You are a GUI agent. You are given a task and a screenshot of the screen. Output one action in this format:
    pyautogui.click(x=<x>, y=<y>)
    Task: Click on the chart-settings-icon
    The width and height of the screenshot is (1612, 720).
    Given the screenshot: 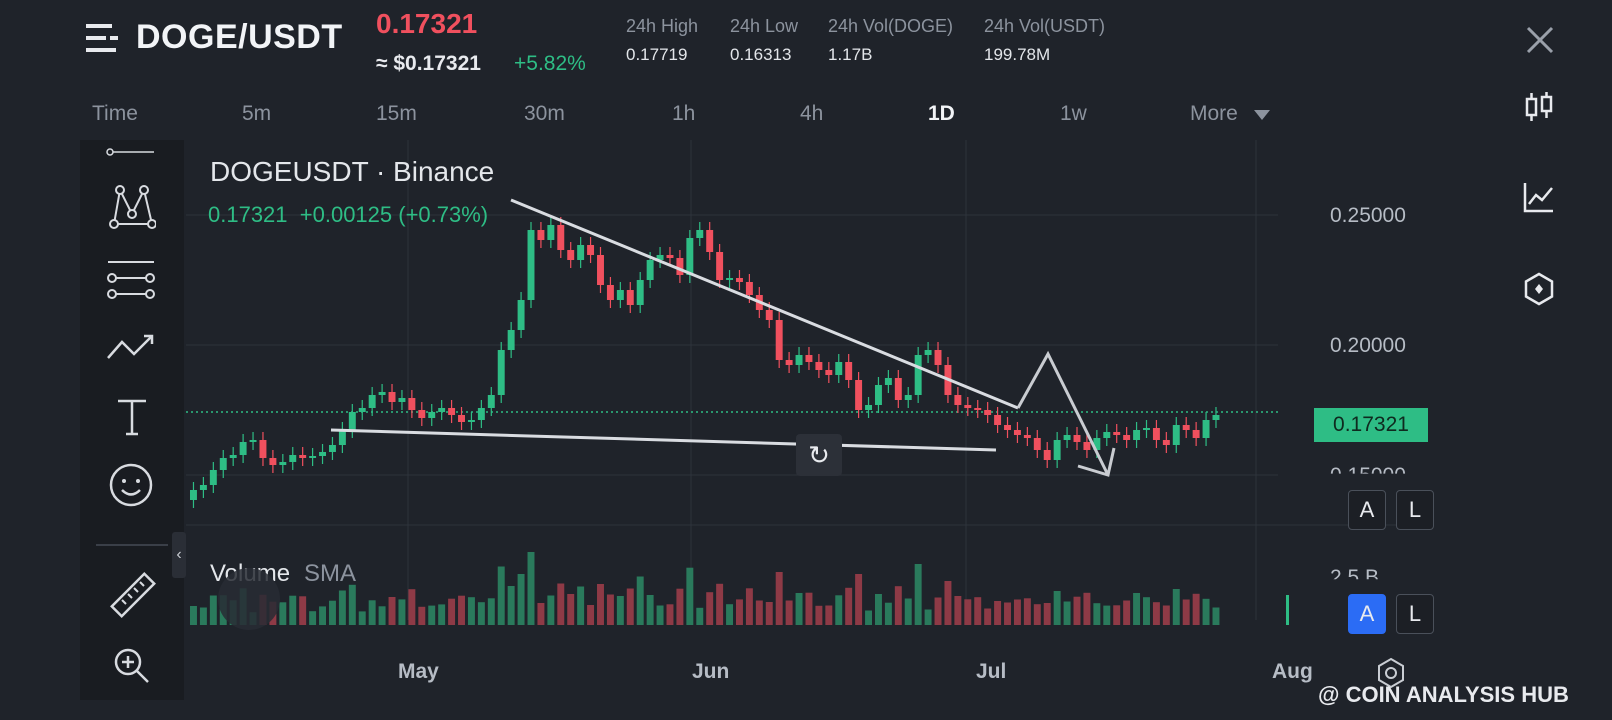 What is the action you would take?
    pyautogui.click(x=1391, y=673)
    